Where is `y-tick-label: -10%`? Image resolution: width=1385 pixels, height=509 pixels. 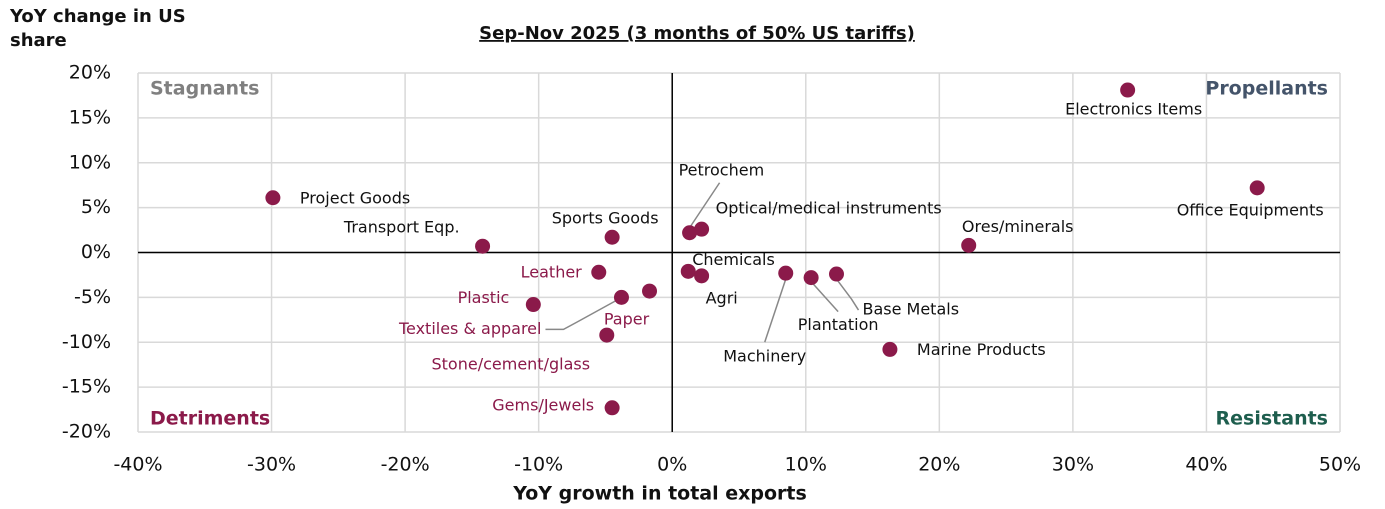
y-tick-label: -10% is located at coordinates (86, 342).